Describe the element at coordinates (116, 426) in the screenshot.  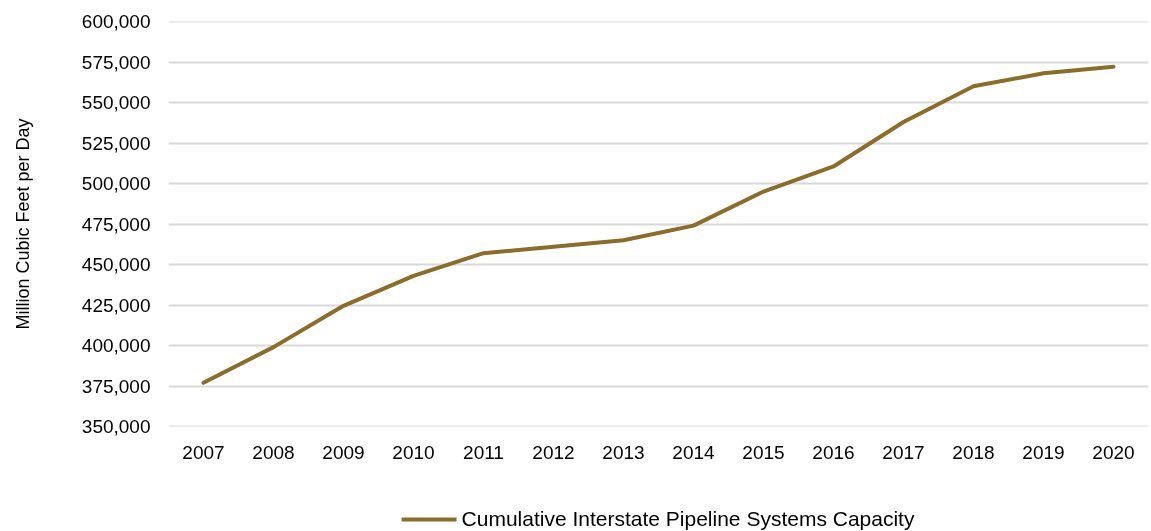
I see `y-tick-label: 350,000` at that location.